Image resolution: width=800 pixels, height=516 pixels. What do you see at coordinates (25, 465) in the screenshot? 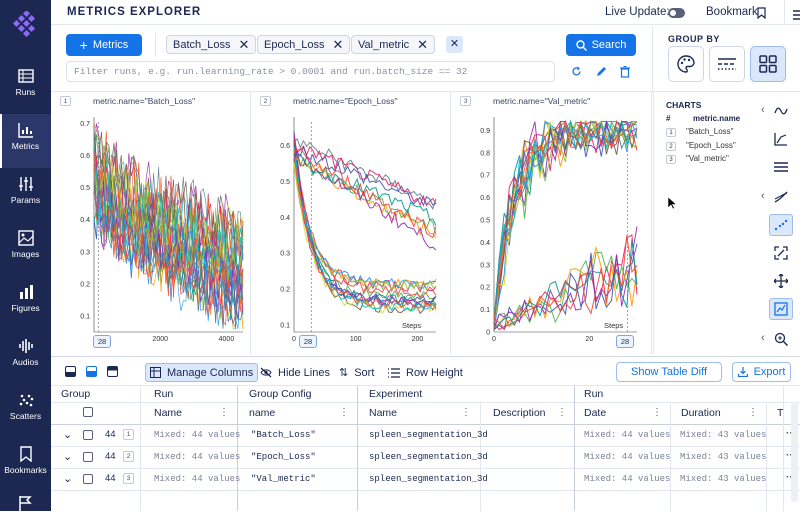
I see `sidebar-item-bookmarks: Bookmarks` at bounding box center [25, 465].